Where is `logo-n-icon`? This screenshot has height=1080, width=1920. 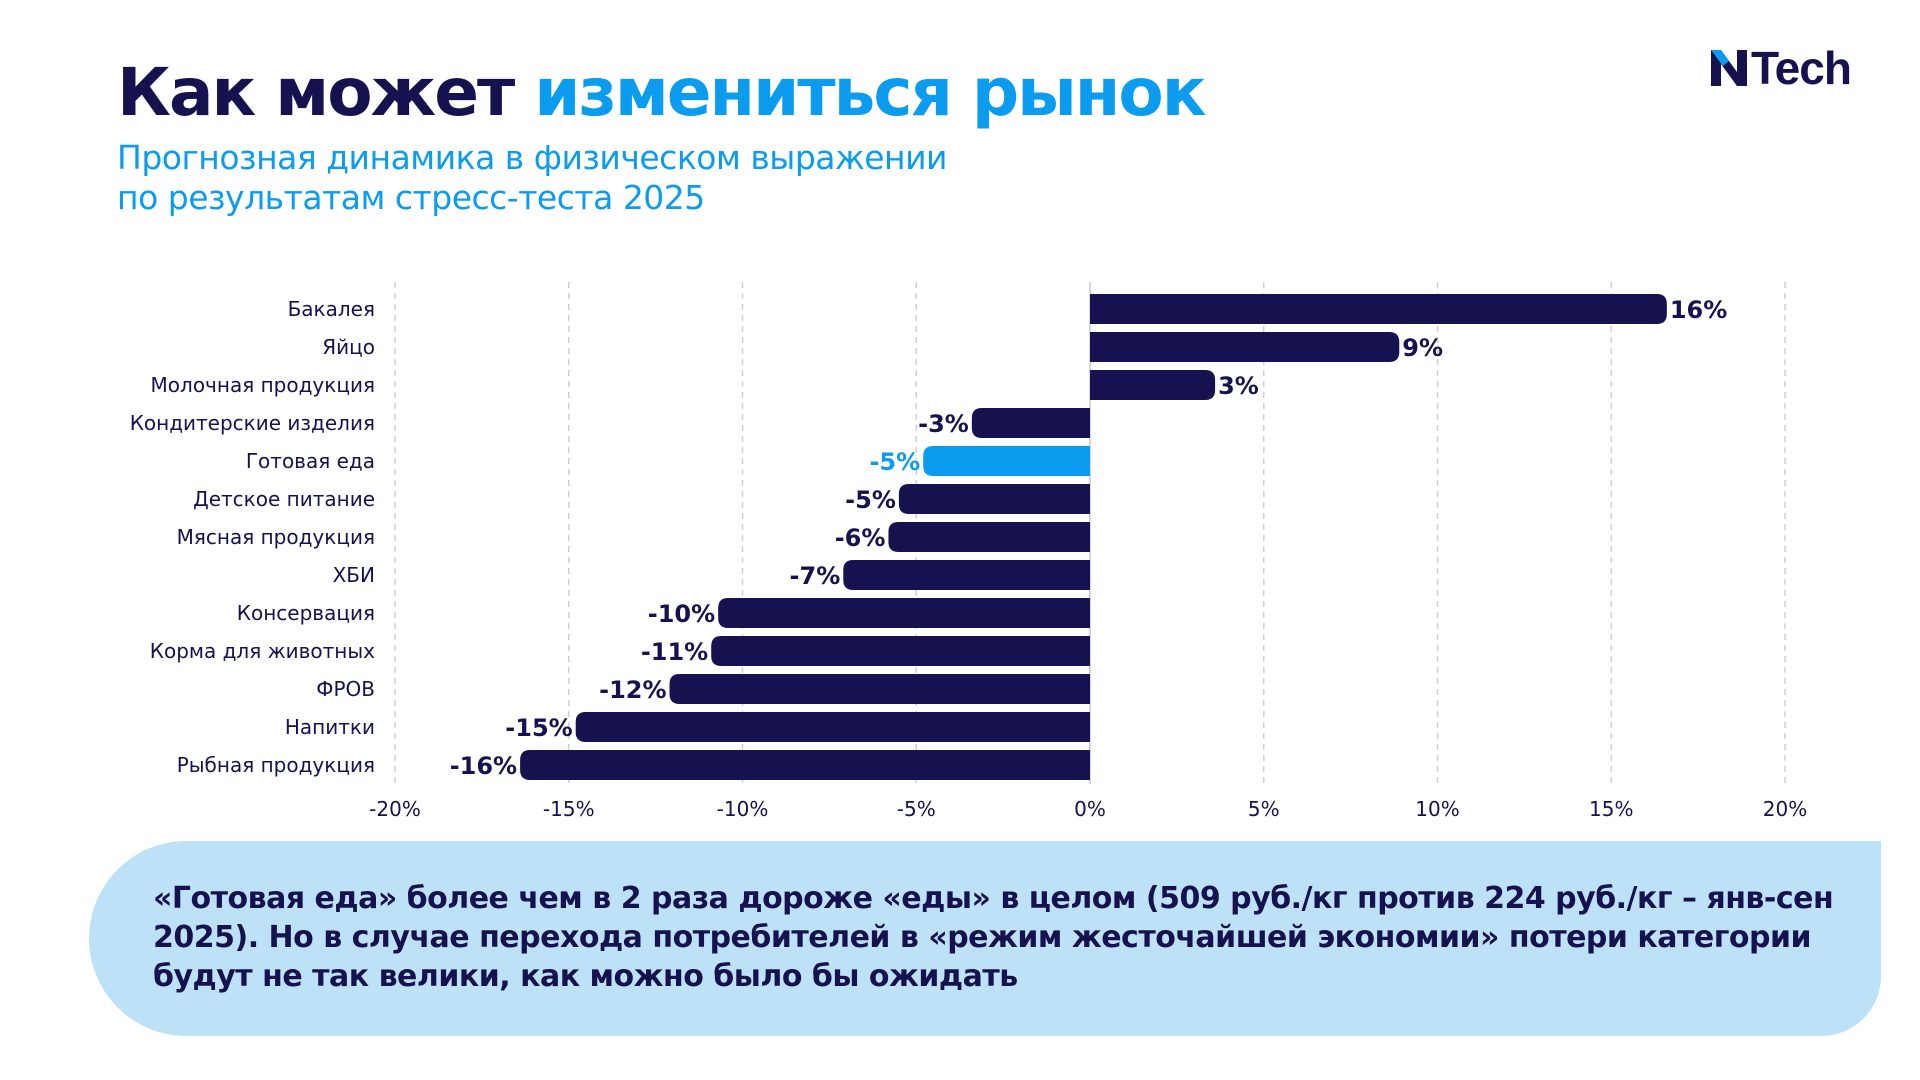 logo-n-icon is located at coordinates (1729, 68).